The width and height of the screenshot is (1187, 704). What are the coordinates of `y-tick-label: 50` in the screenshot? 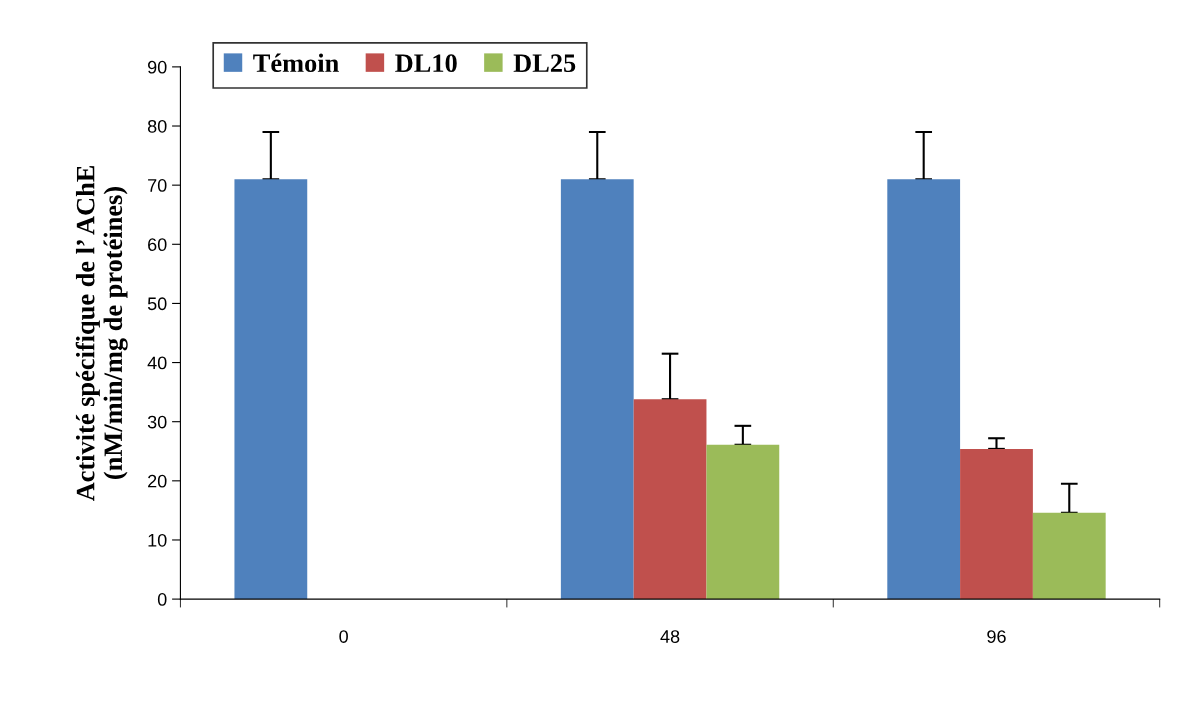 It's located at (157, 304).